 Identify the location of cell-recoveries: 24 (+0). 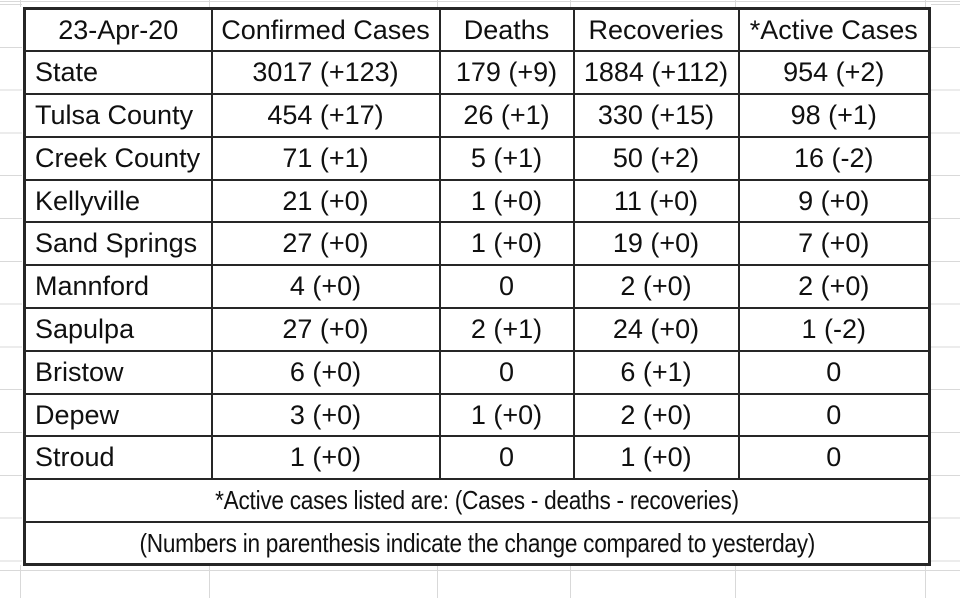
(656, 329).